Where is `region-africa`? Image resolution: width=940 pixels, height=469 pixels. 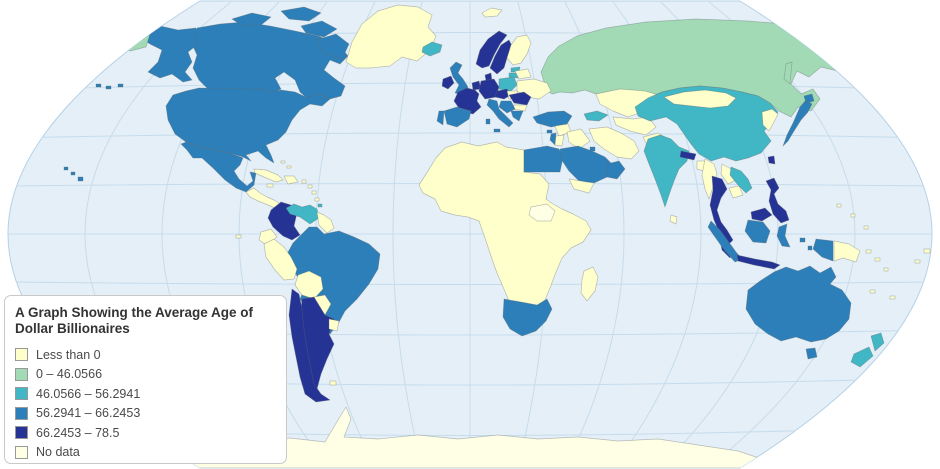
region-africa is located at coordinates (505, 224).